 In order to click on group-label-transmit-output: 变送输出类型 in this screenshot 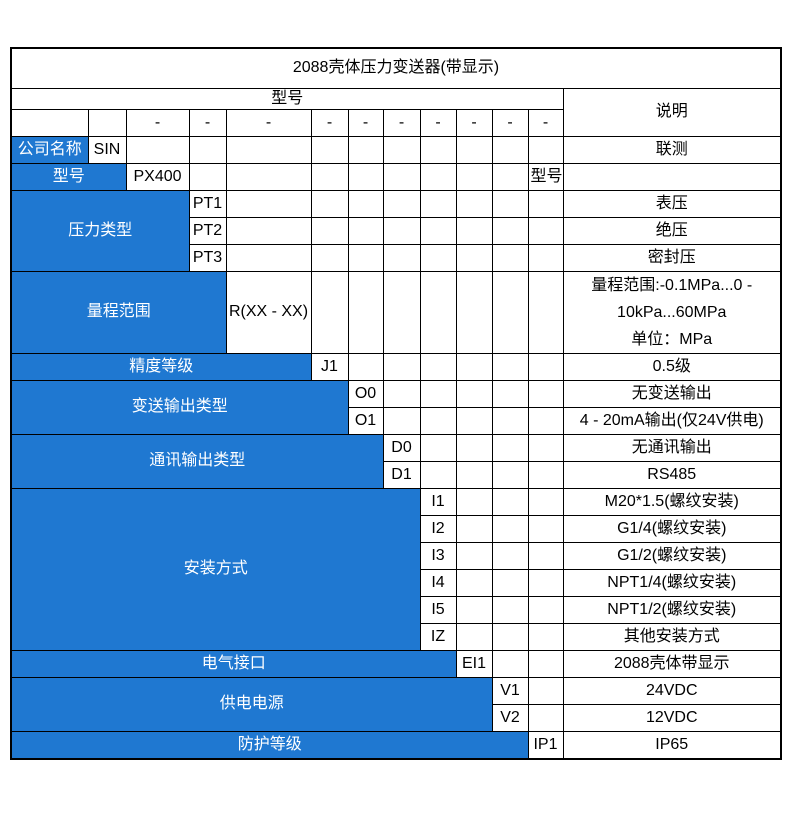, I will do `click(179, 407)`.